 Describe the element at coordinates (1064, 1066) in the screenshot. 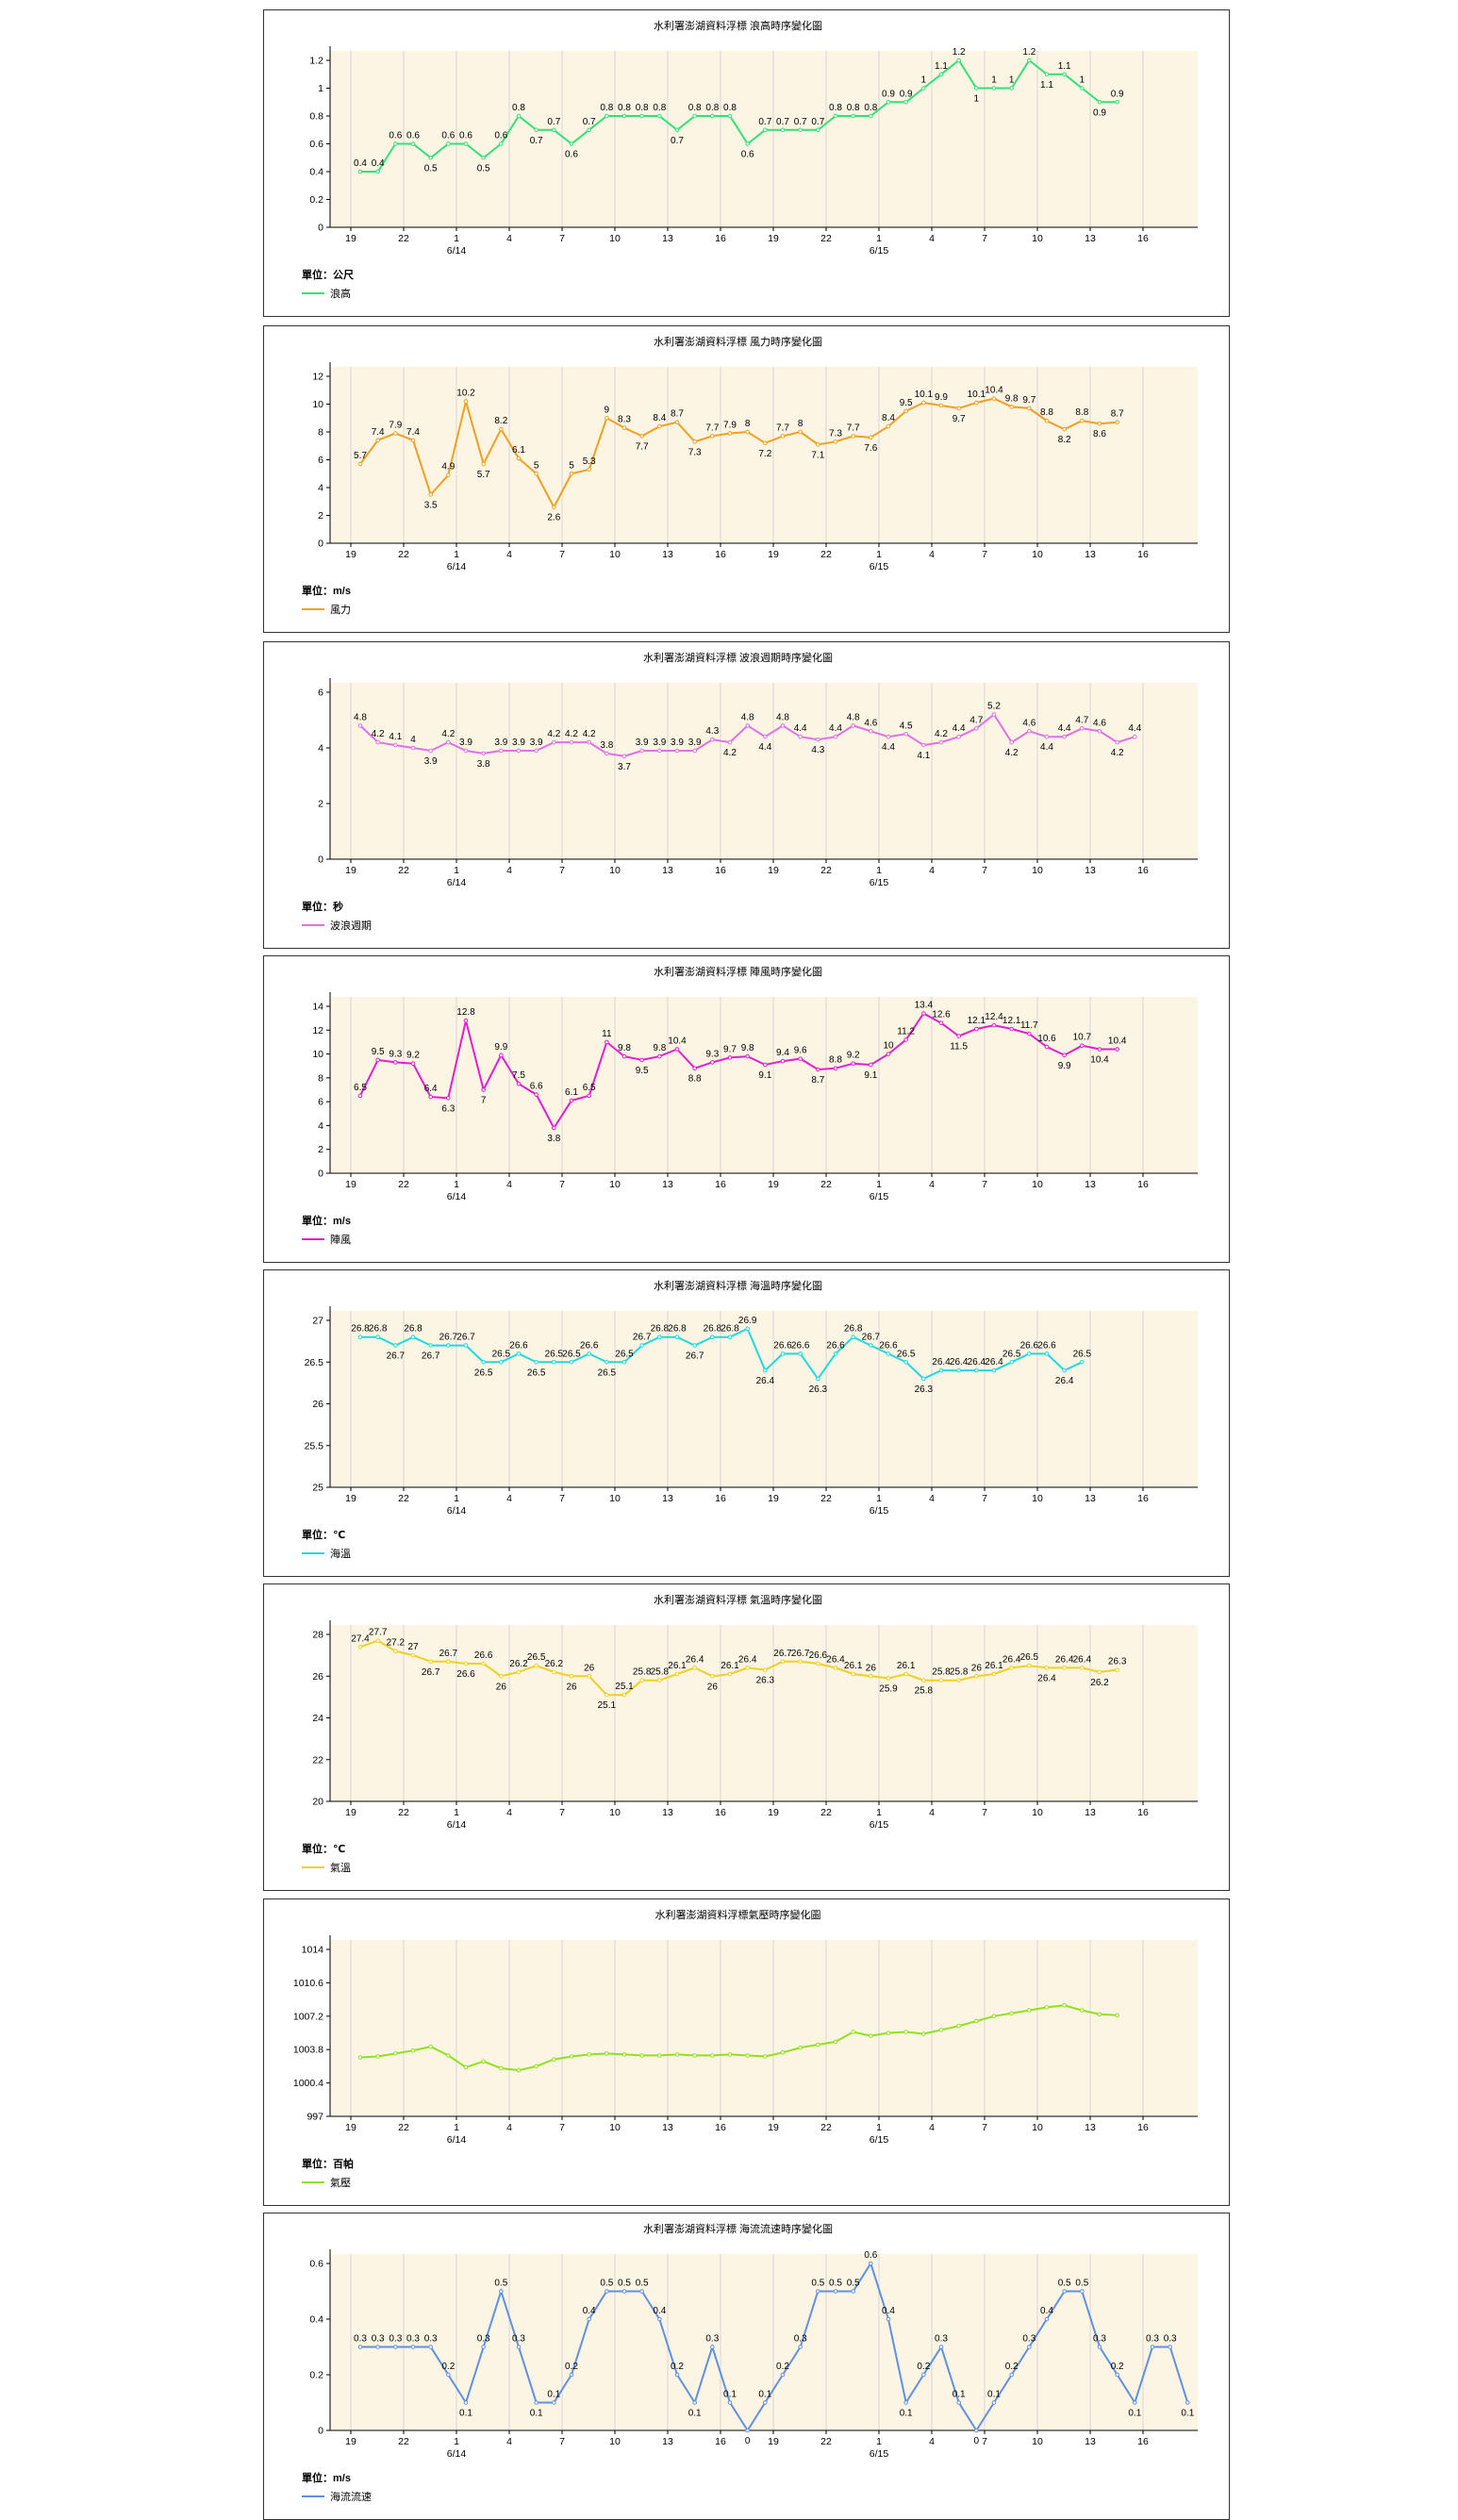

I see `data-label: 9.9` at that location.